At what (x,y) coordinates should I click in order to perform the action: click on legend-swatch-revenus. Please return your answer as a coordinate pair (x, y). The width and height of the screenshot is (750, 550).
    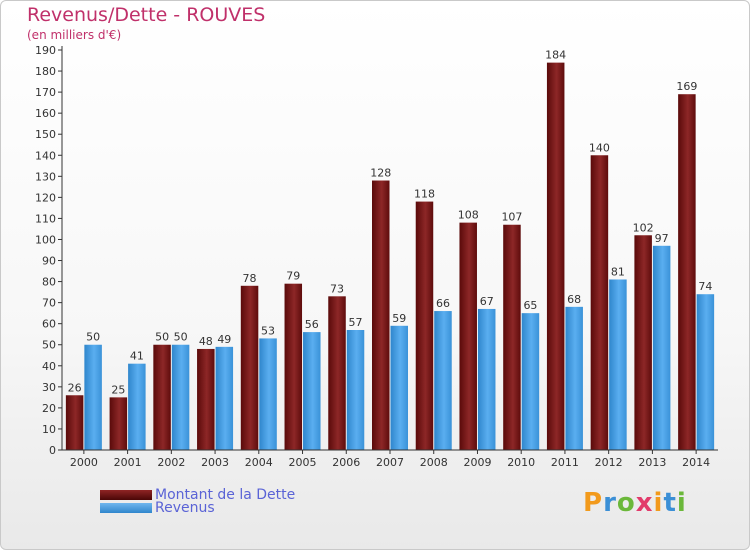
    Looking at the image, I should click on (126, 508).